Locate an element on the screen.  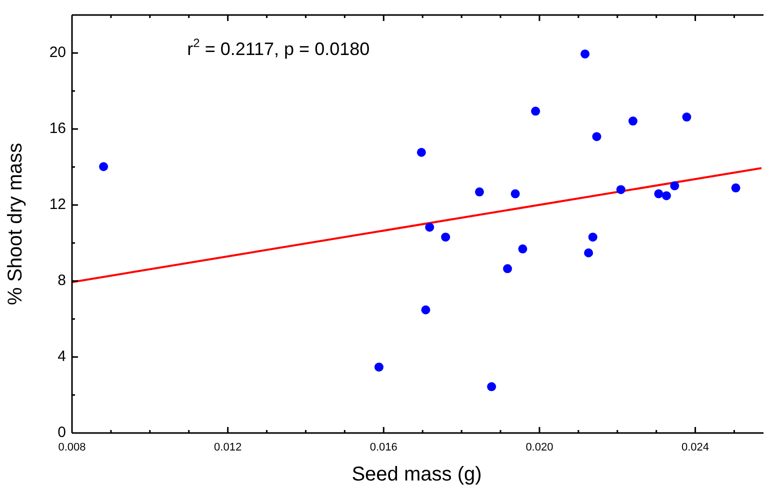
x-axis-title: Seed mass (g) is located at coordinates (417, 475).